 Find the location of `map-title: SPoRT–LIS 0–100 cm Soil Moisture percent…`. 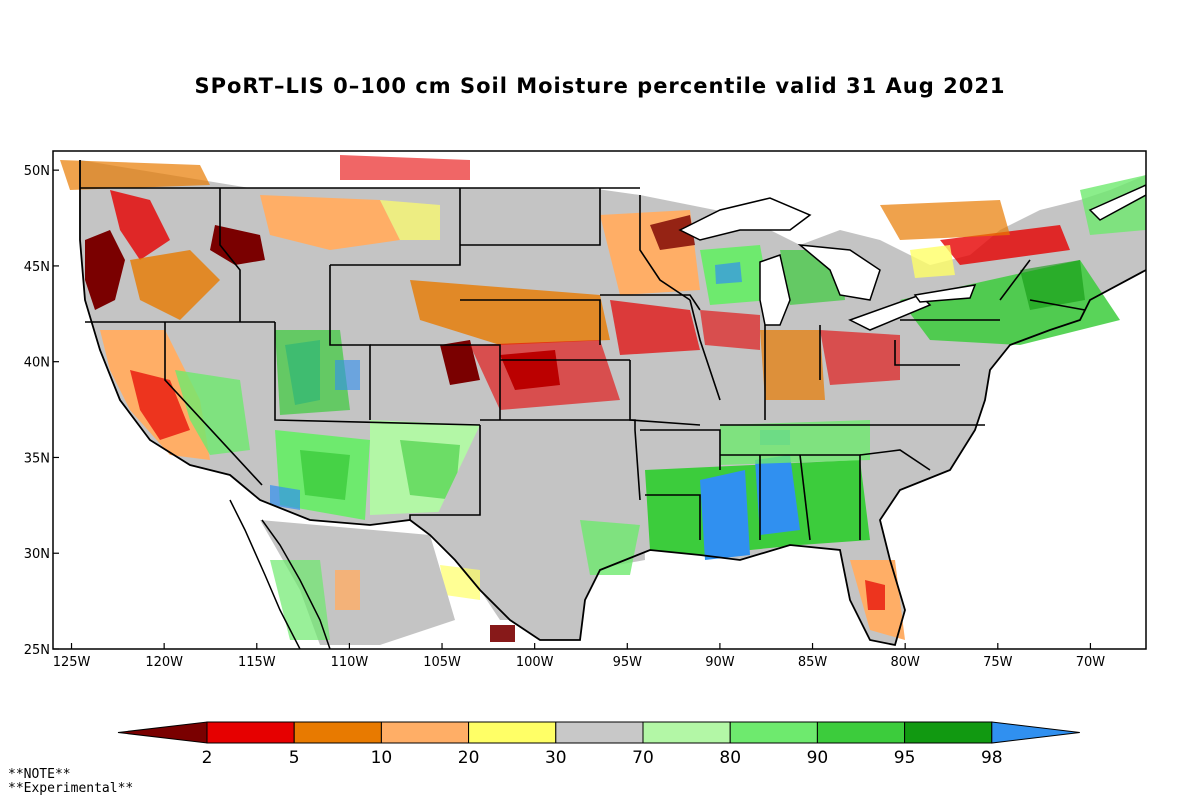

map-title: SPoRT–LIS 0–100 cm Soil Moisture percent… is located at coordinates (600, 86).